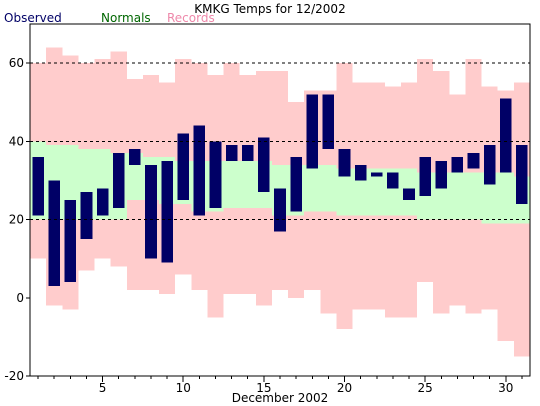 Image resolution: width=540 pixels, height=406 pixels. Describe the element at coordinates (126, 18) in the screenshot. I see `legend-normals: Normals` at that location.